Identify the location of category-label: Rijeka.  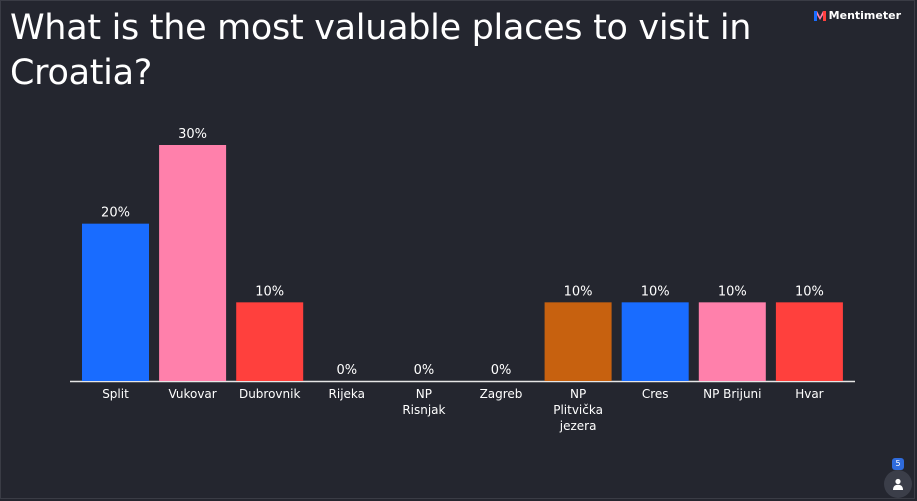
(347, 394).